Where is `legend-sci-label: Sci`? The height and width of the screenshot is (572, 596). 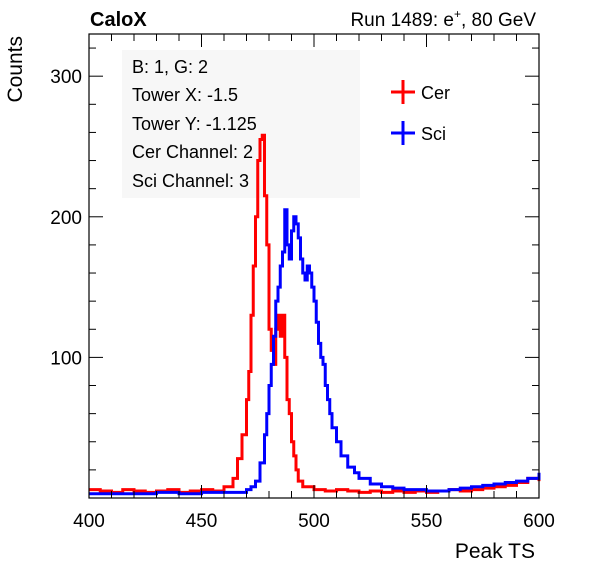
legend-sci-label: Sci is located at coordinates (433, 134).